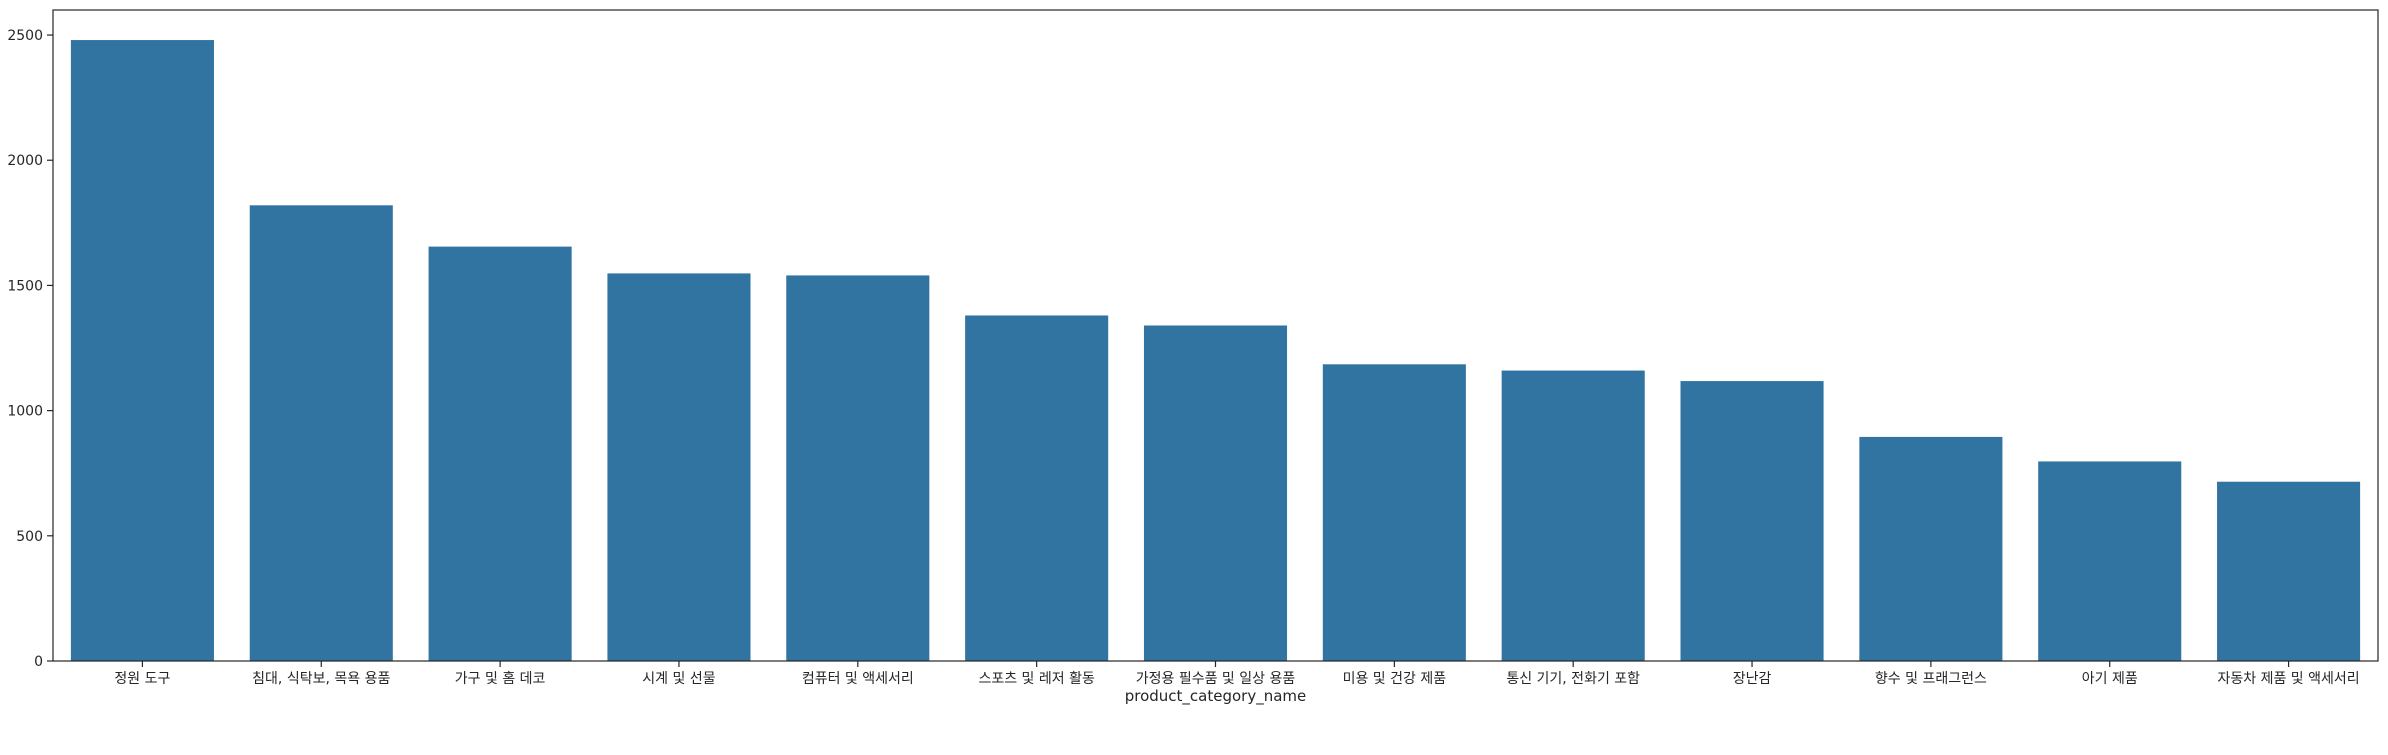  What do you see at coordinates (678, 679) in the screenshot?
I see `x-tick-label: 시계 및 선물` at bounding box center [678, 679].